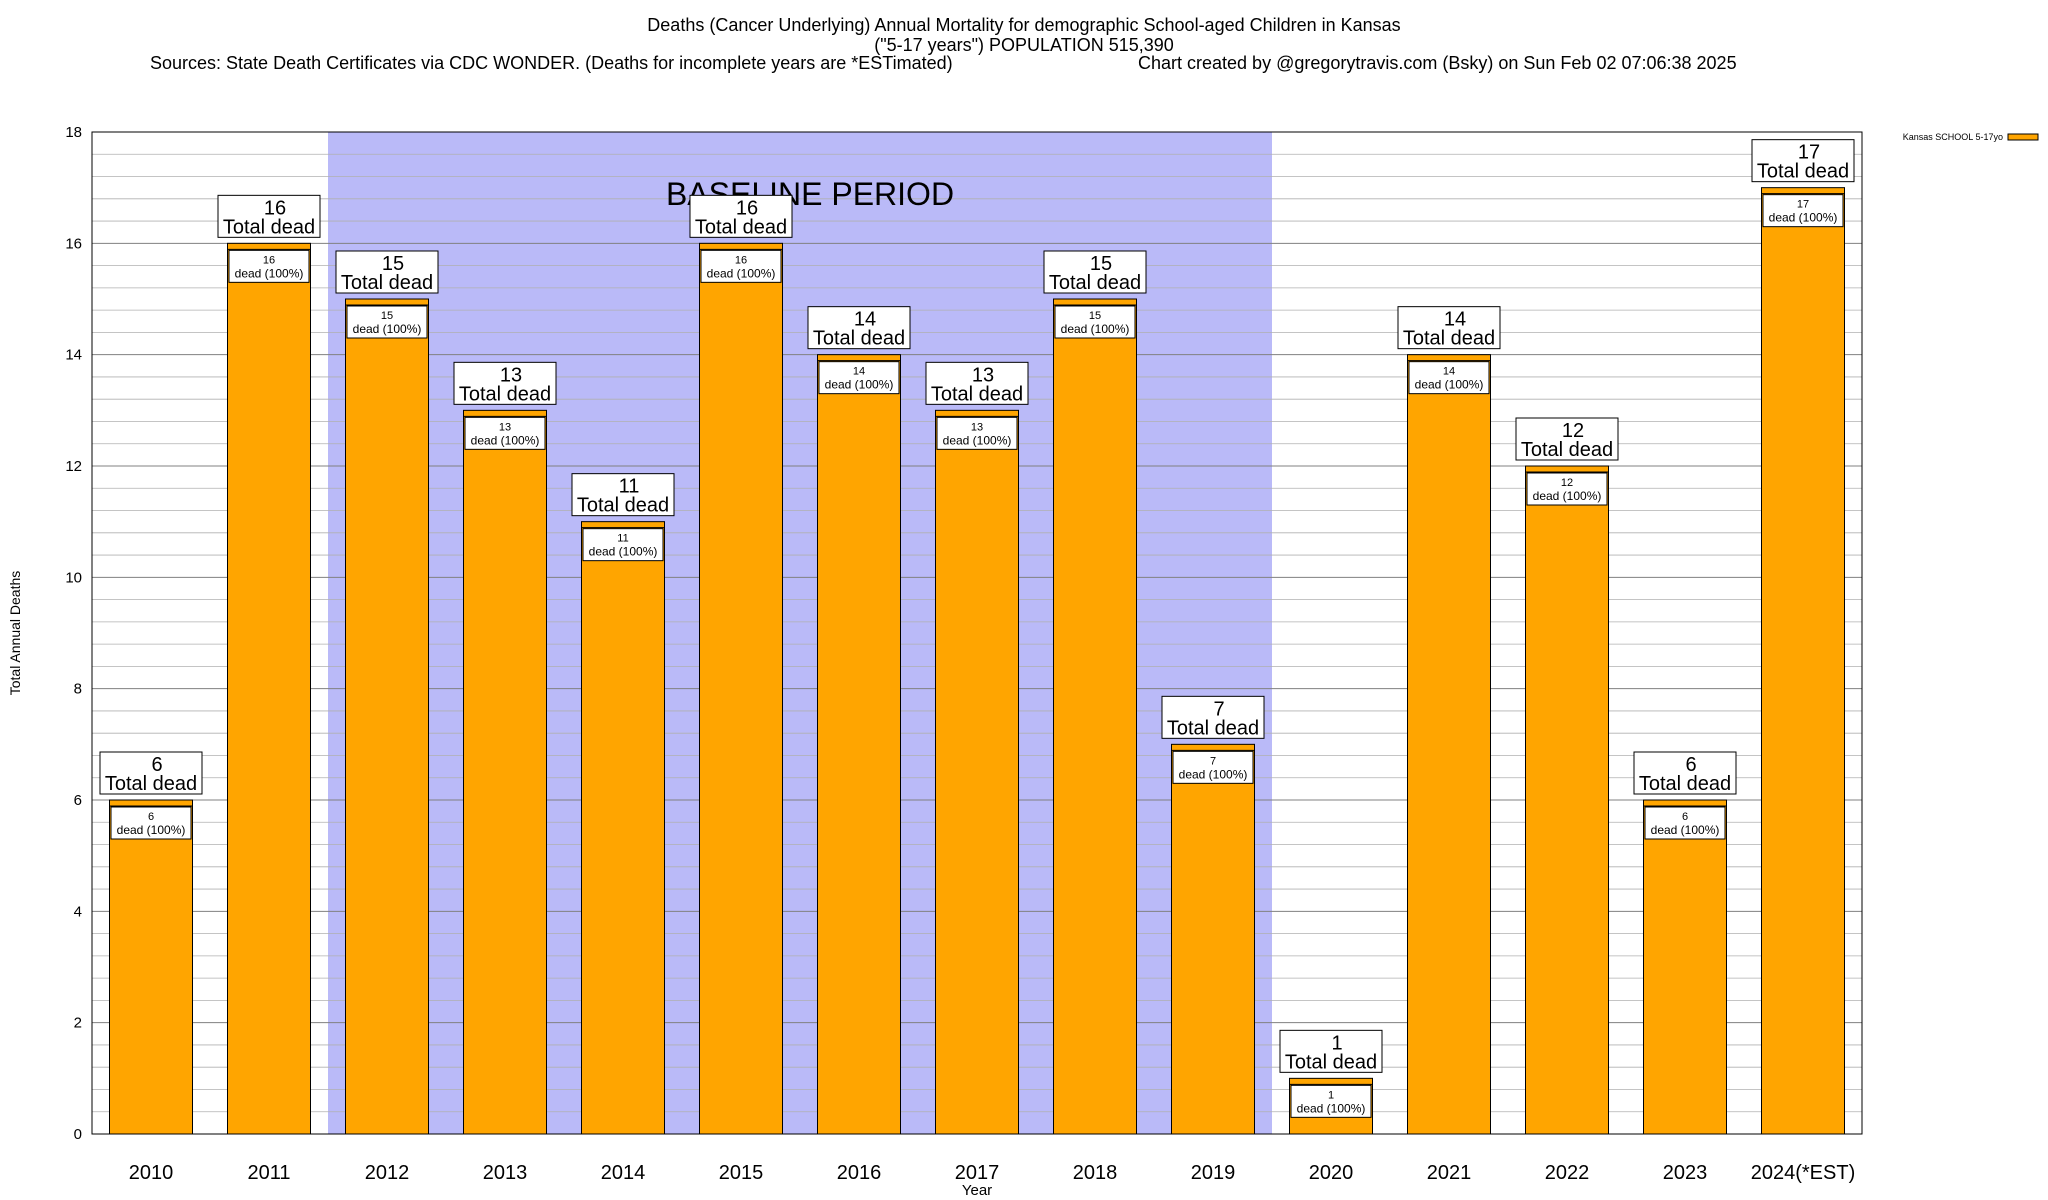 This screenshot has width=2048, height=1200. I want to click on x-tick-label: 2013, so click(505, 1173).